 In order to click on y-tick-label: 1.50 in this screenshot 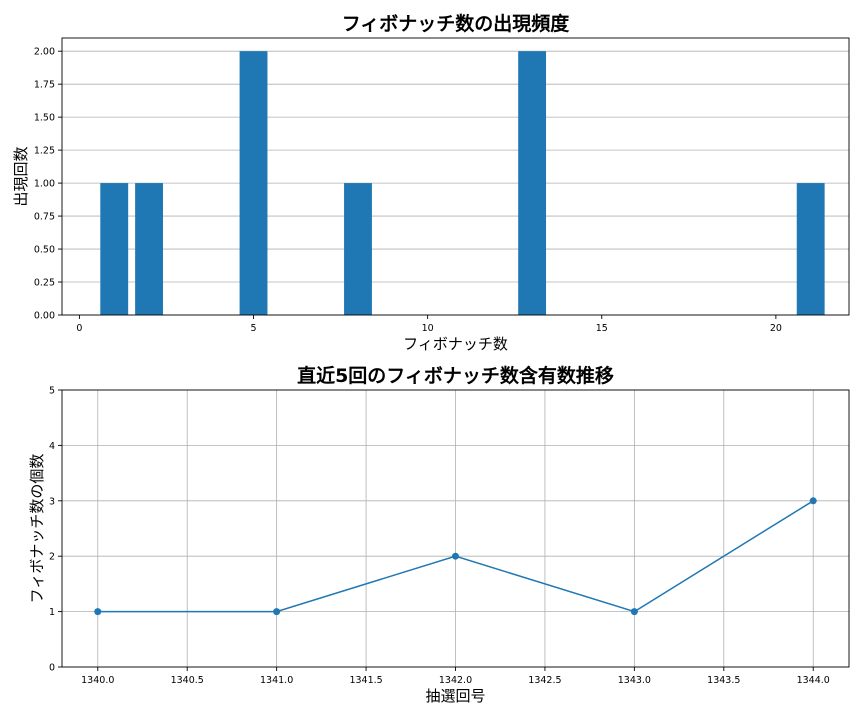, I will do `click(44, 118)`.